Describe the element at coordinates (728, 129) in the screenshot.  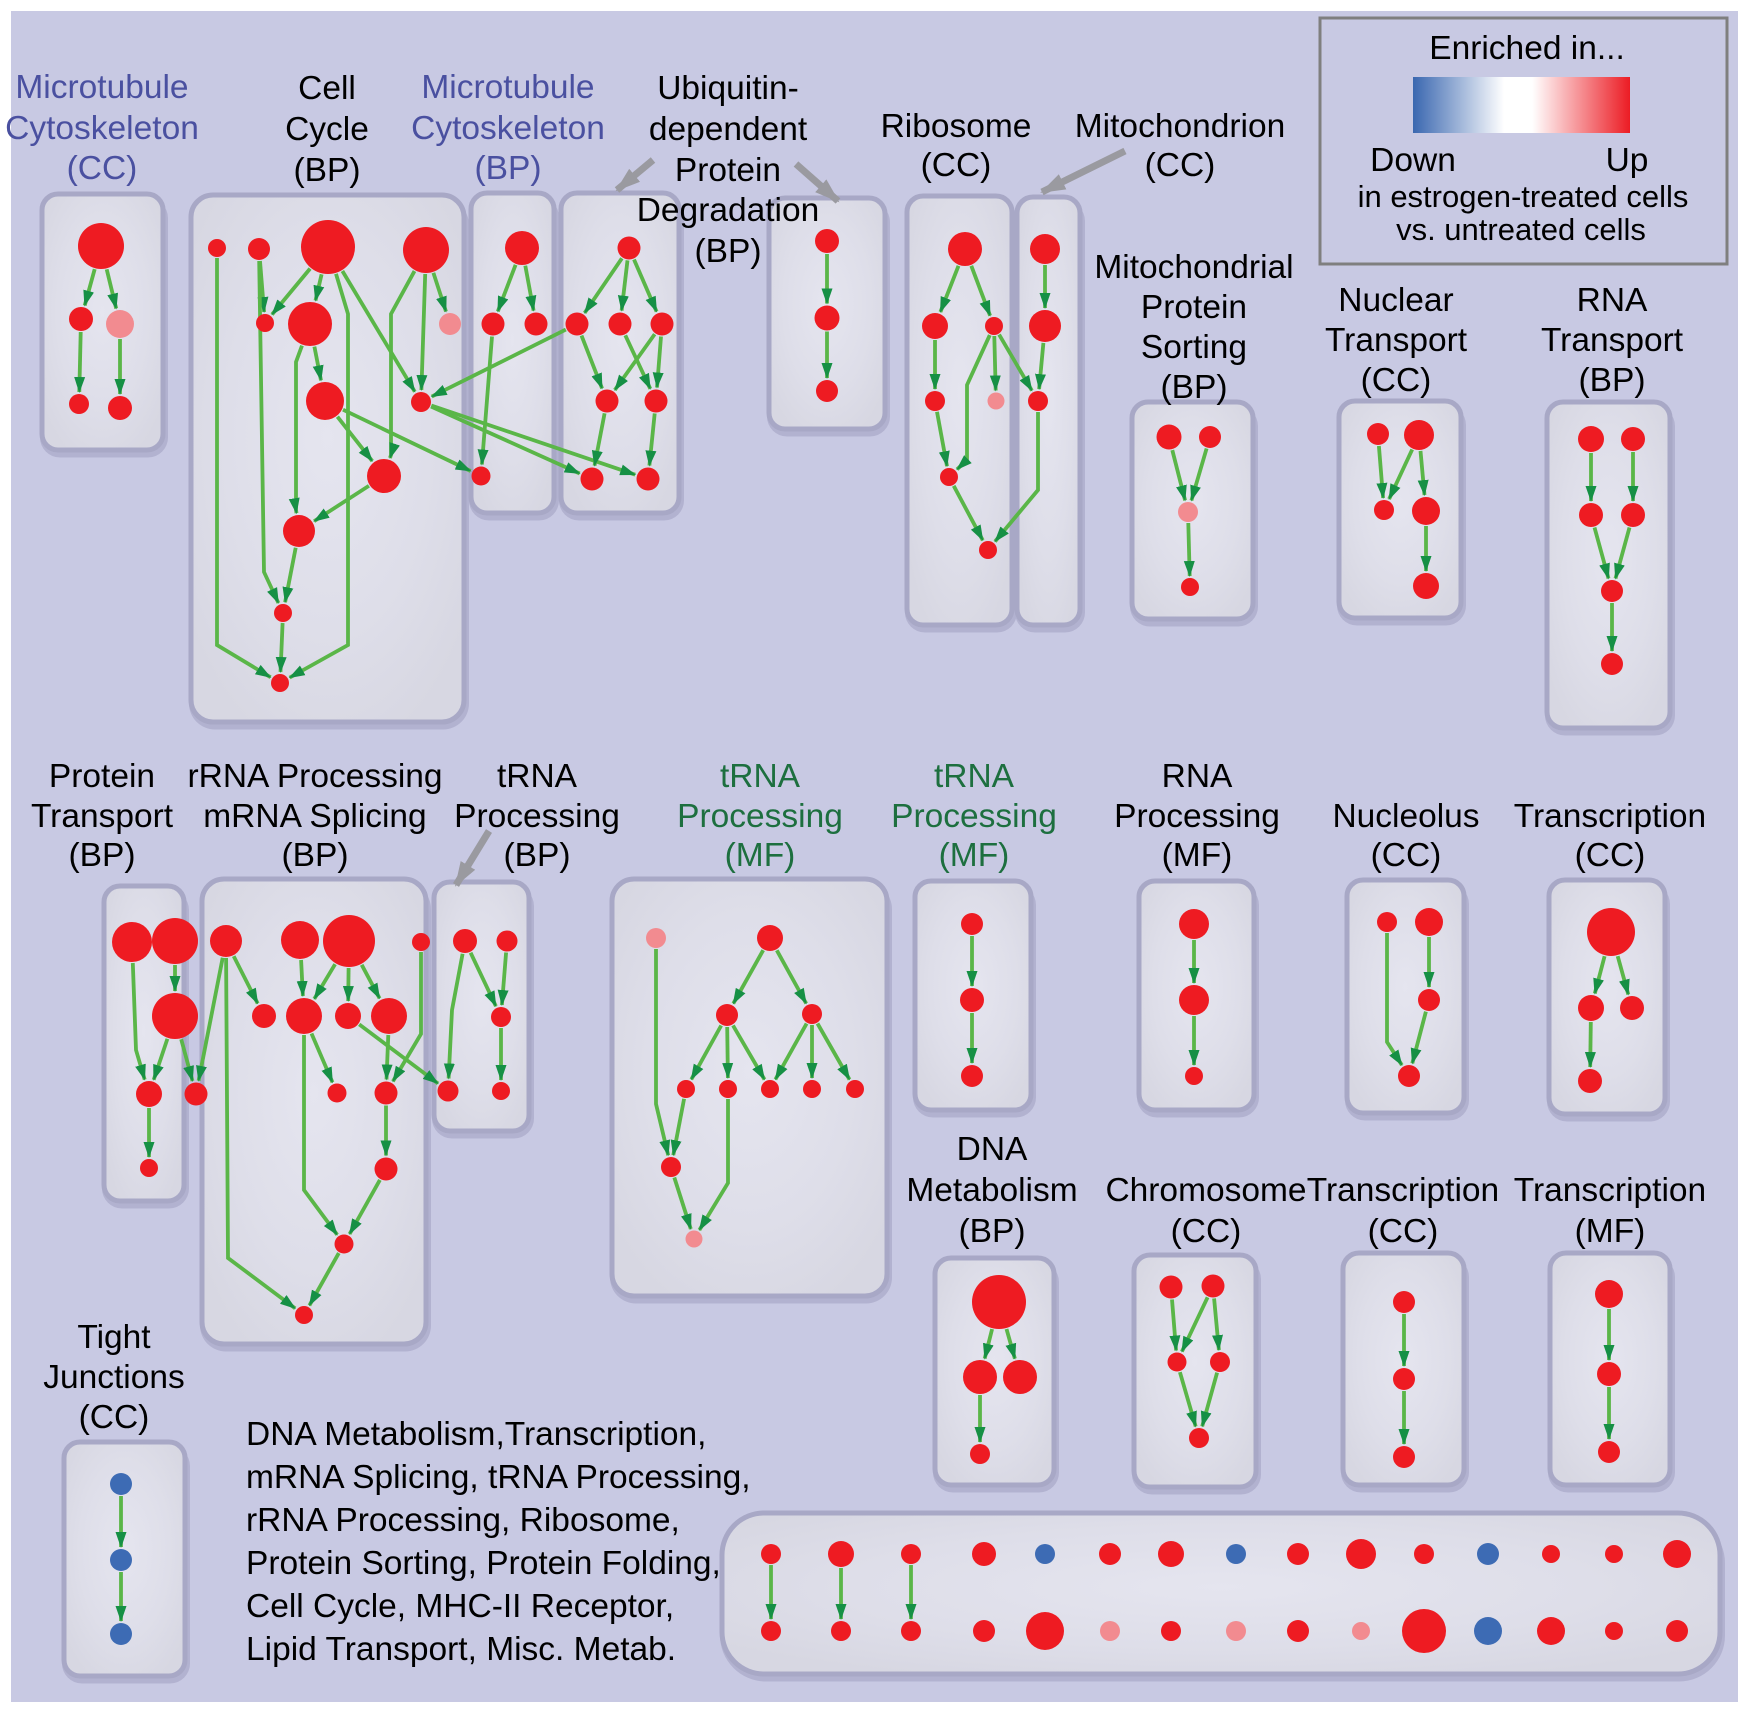
I see `svg-text: dependent` at that location.